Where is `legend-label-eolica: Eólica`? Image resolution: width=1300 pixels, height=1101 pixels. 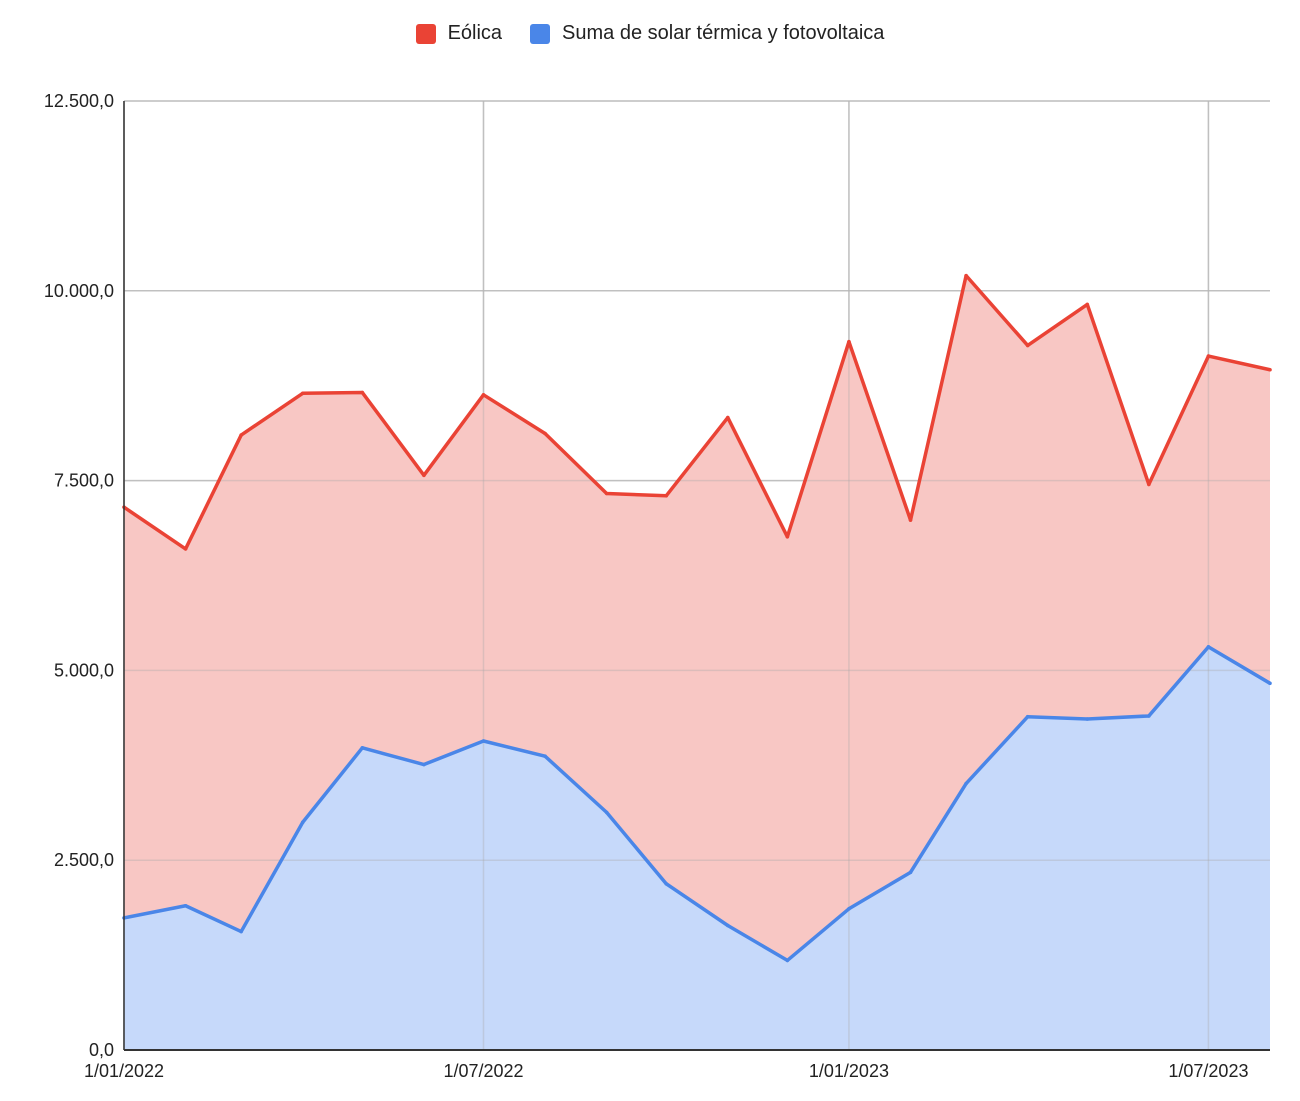
legend-label-eolica: Eólica is located at coordinates (475, 33).